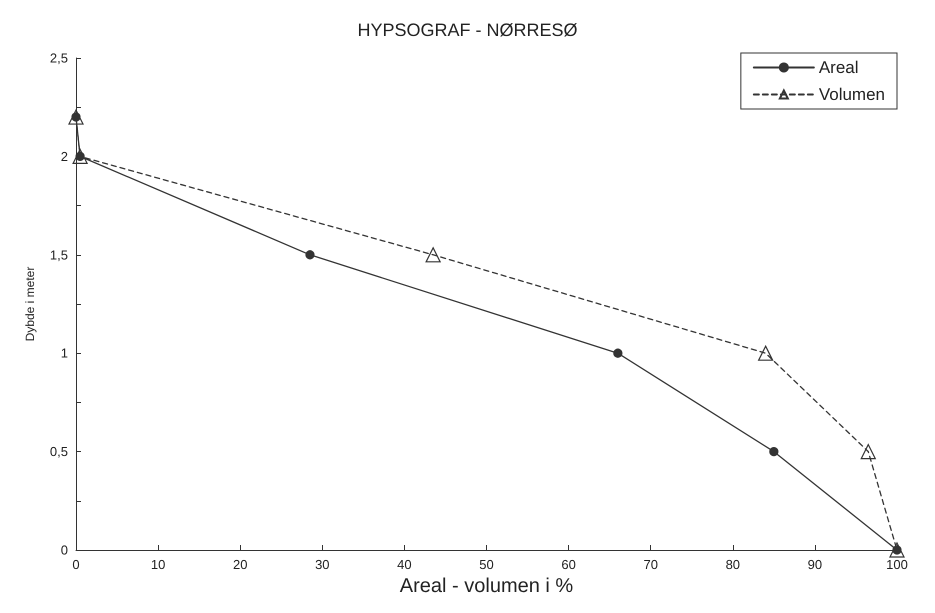 This screenshot has height=613, width=935. I want to click on chart-title: HYPSOGRAF - NØRRESØ, so click(467, 30).